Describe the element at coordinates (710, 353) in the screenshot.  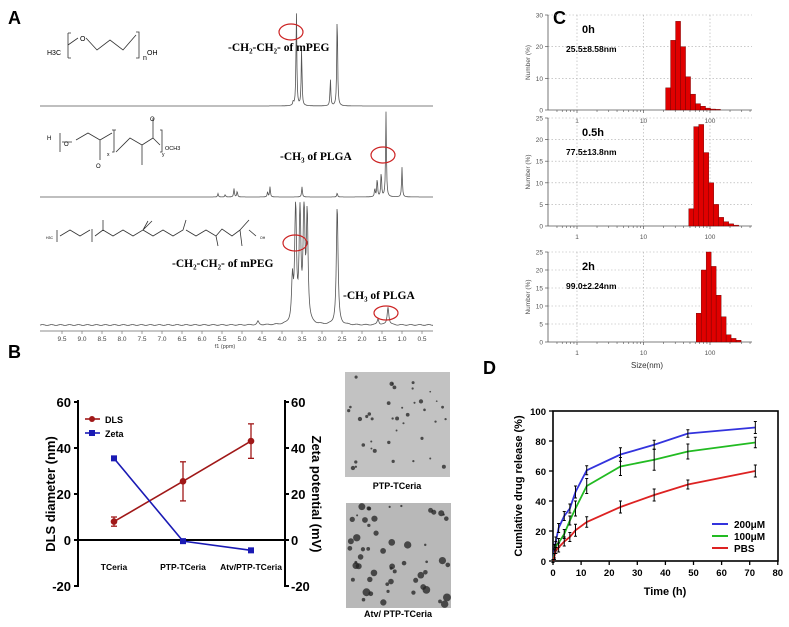
I see `x-tick-label: 100` at that location.